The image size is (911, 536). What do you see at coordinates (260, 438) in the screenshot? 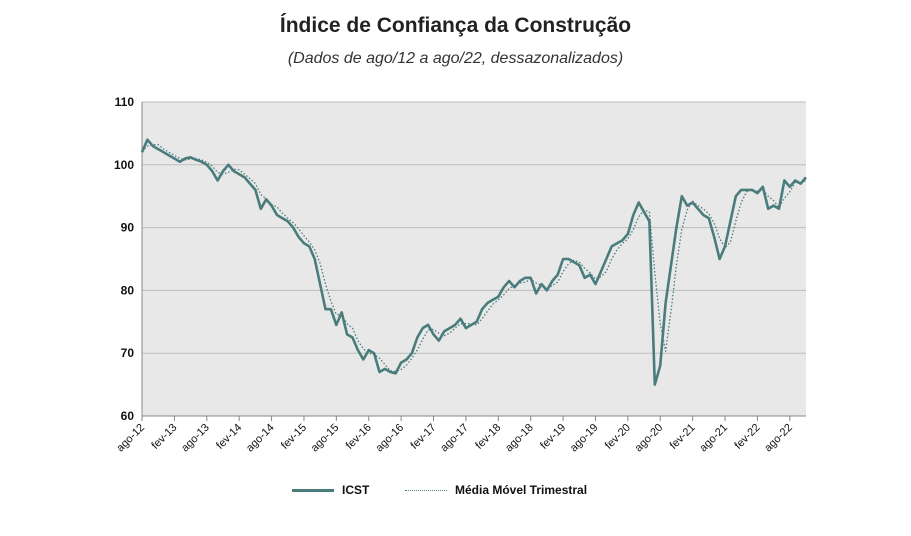
I see `x-tick-label: ago-14` at bounding box center [260, 438].